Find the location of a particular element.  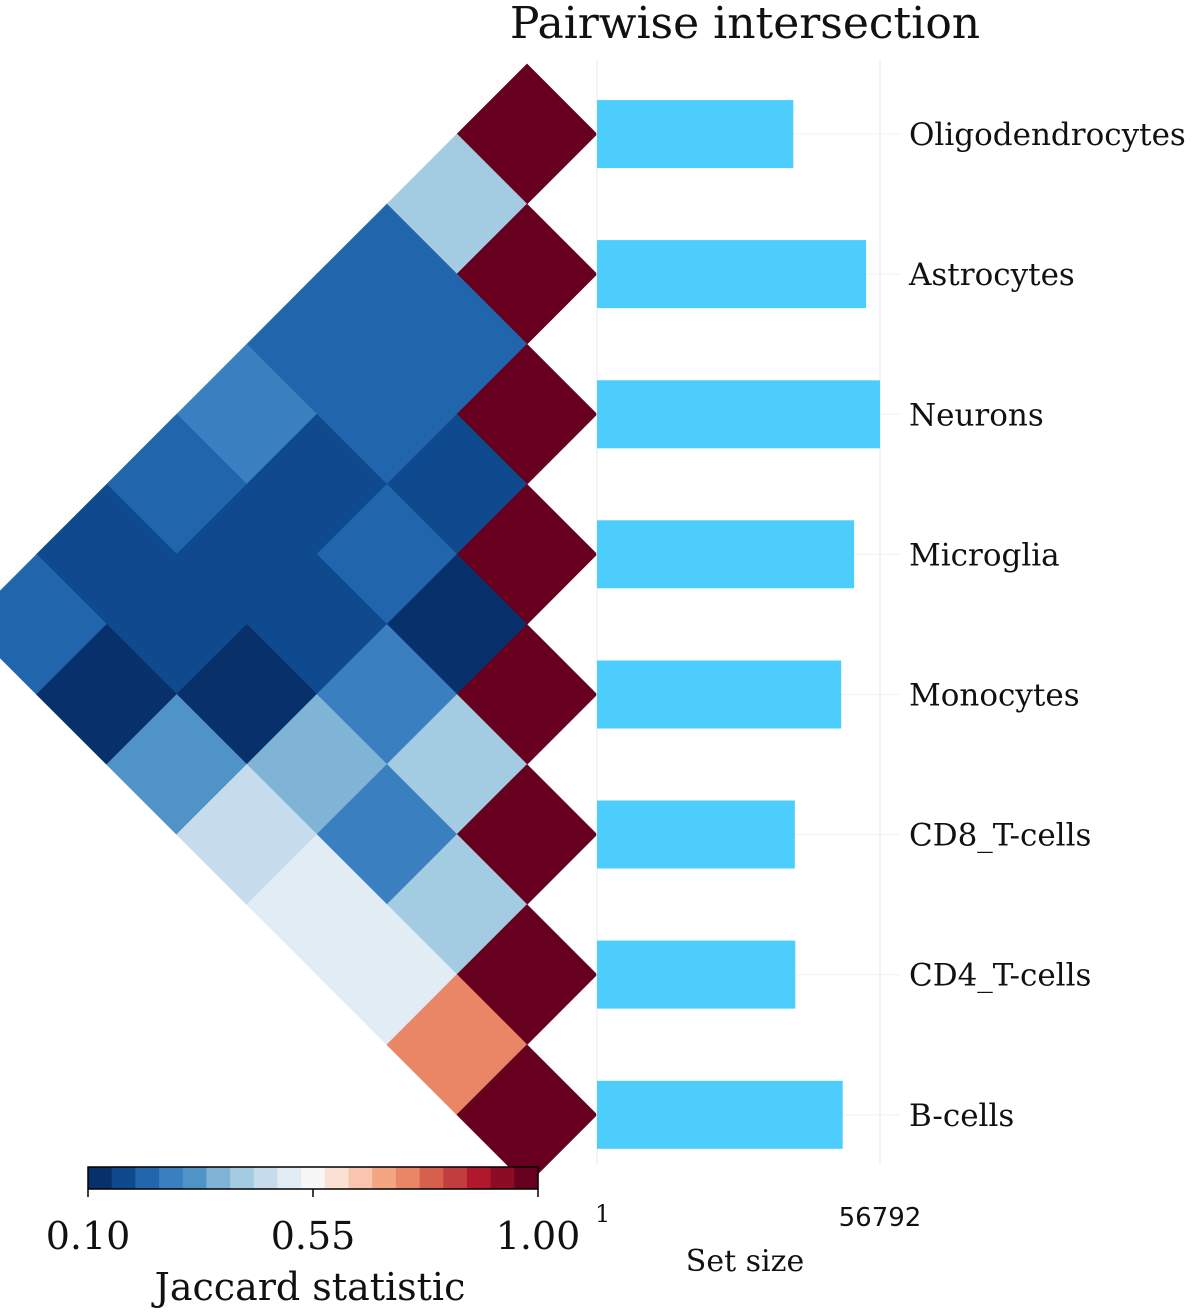

colorbar-label: Jaccard statistic is located at coordinates (308, 1287).